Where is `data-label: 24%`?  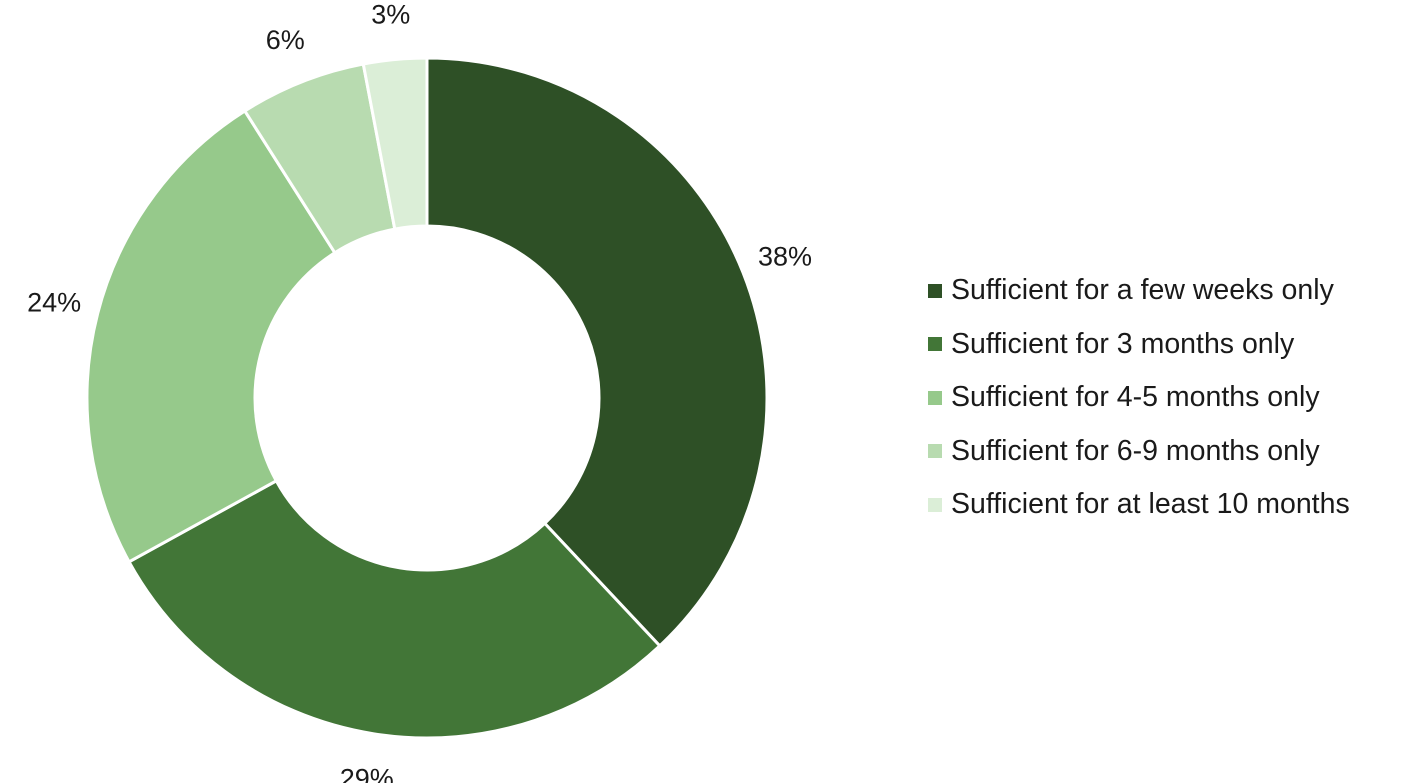
data-label: 24% is located at coordinates (54, 302).